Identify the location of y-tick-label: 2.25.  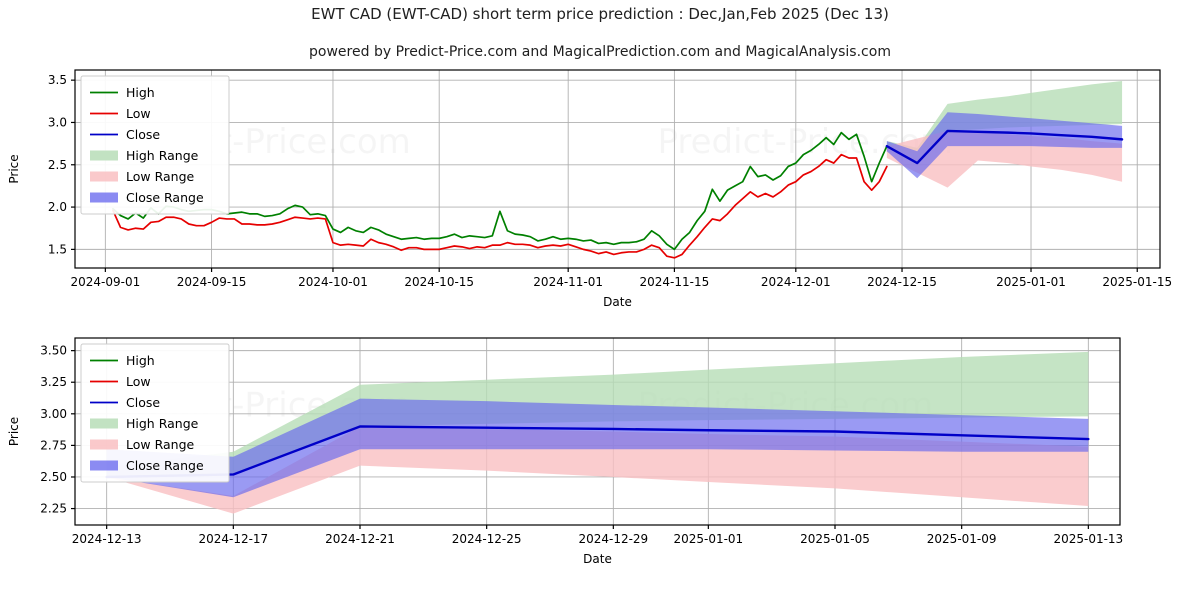
(53, 509).